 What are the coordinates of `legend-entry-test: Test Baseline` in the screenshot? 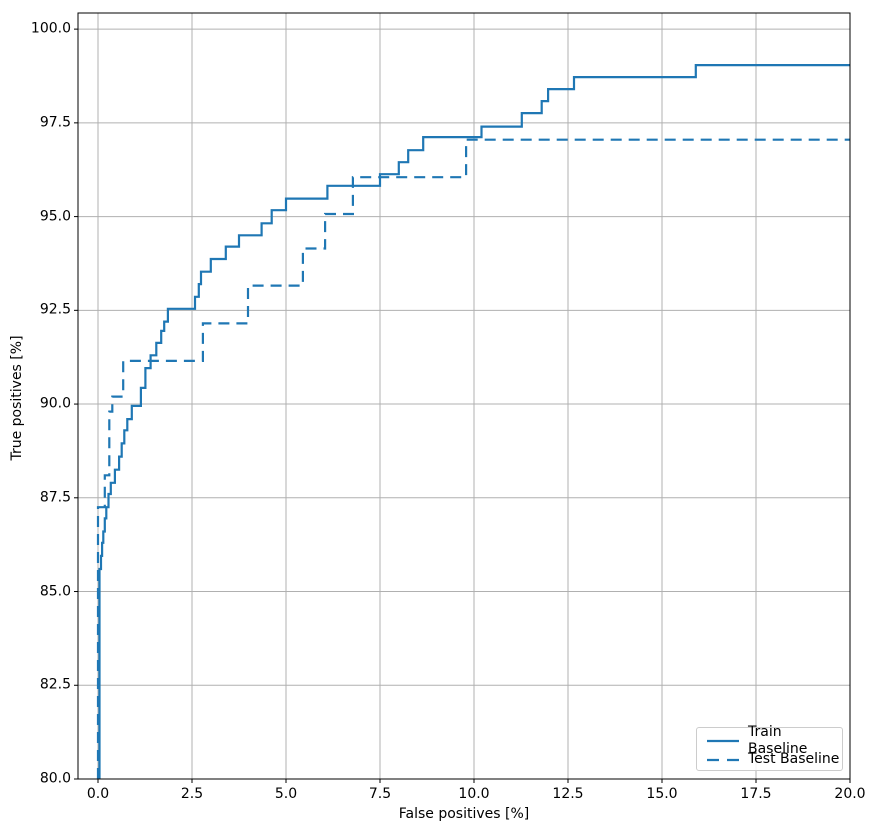 It's located at (774, 759).